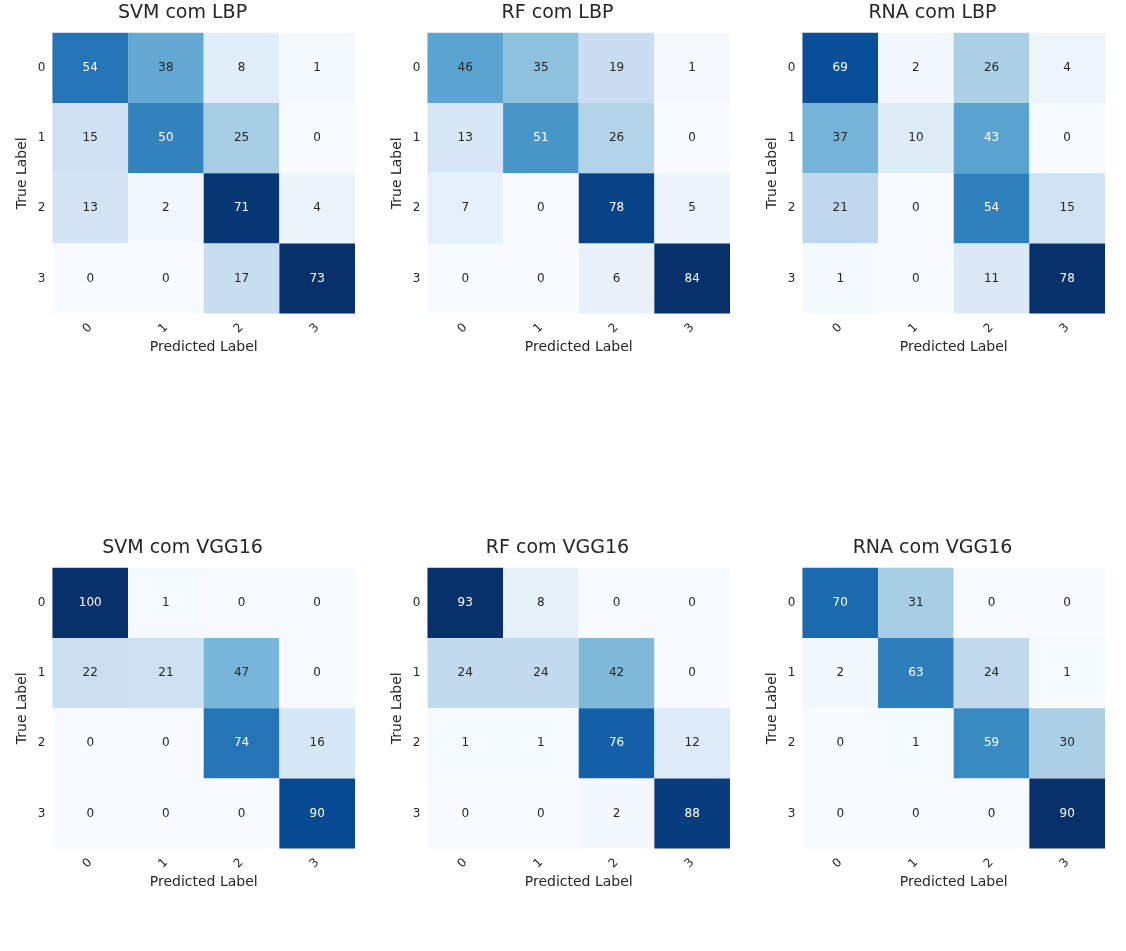 The image size is (1126, 951). I want to click on data-label: 35, so click(541, 67).